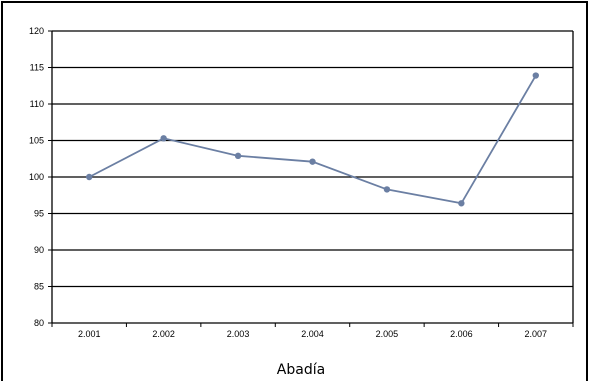  I want to click on x-tick-label: 2.005, so click(387, 334).